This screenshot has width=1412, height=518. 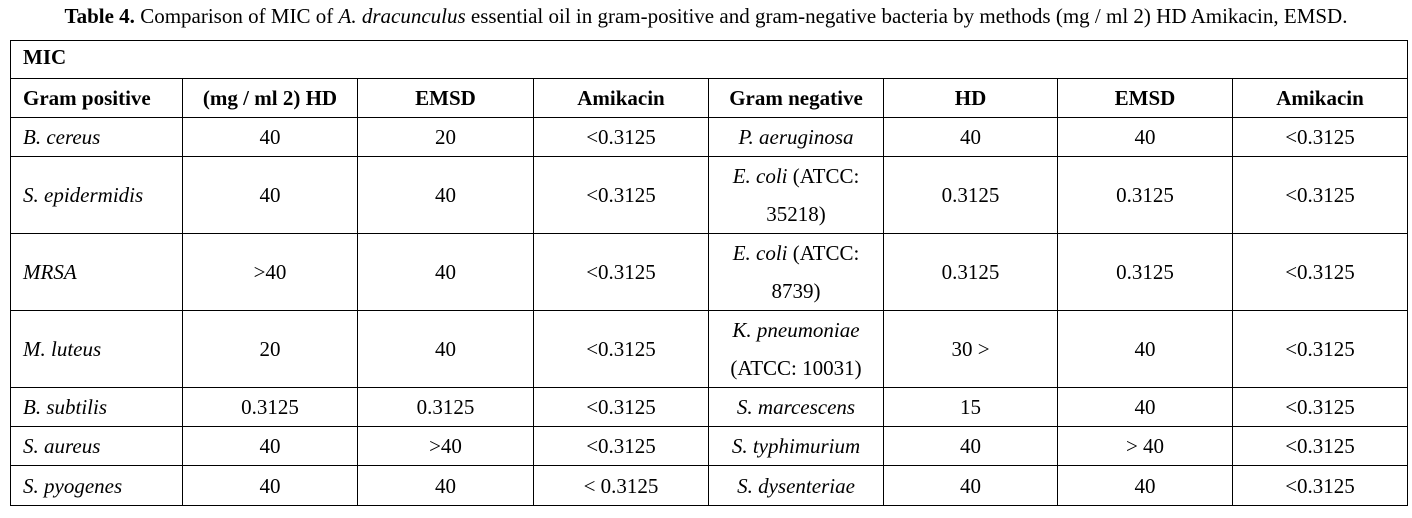 I want to click on group-header: MIC, so click(x=709, y=59).